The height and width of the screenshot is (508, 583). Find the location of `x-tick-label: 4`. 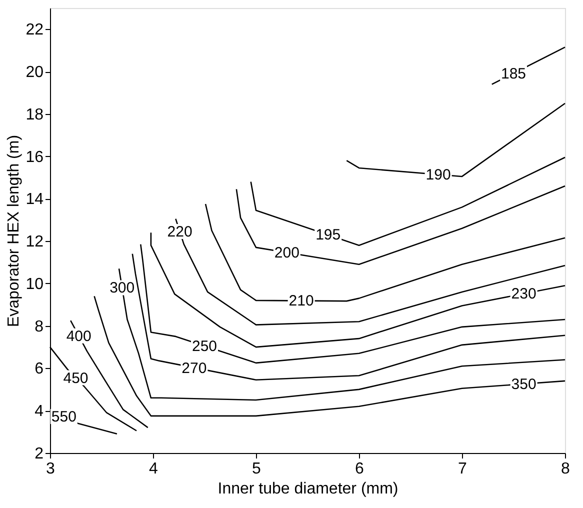

x-tick-label: 4 is located at coordinates (153, 469).